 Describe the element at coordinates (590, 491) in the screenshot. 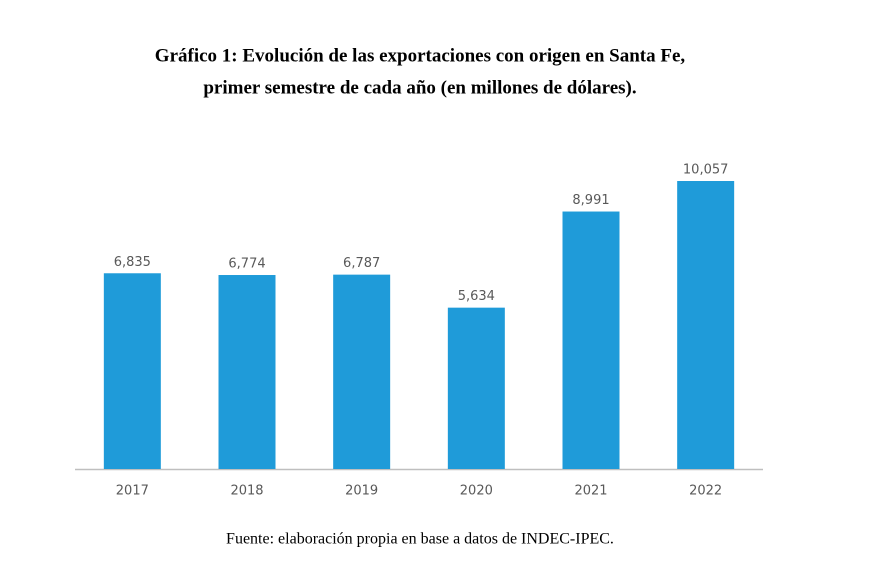

I see `x-tick-label: 2021` at that location.